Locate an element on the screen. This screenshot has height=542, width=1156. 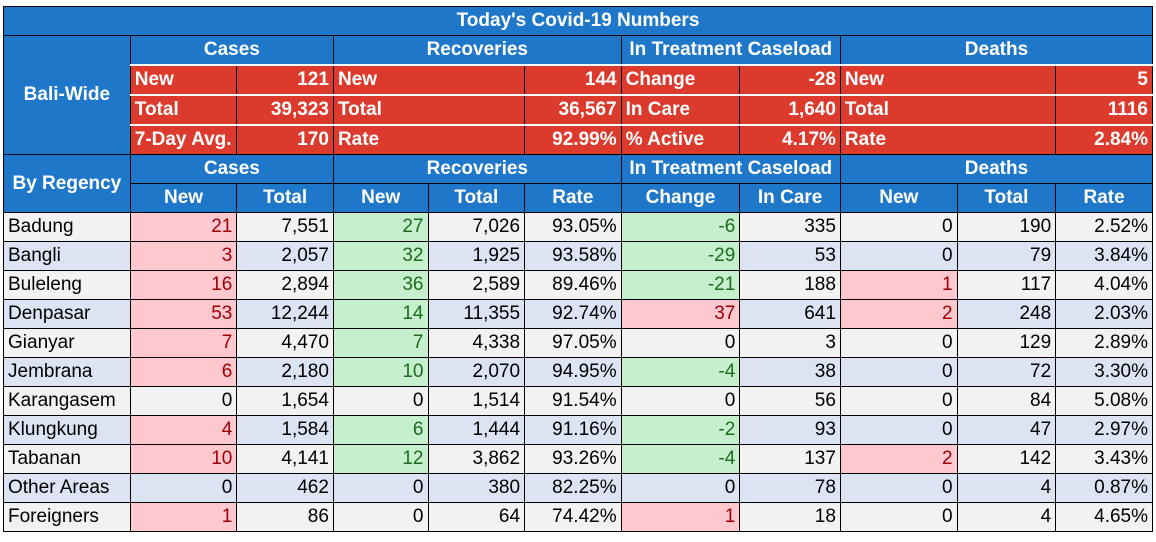
bali-wide-label-cell: Change is located at coordinates (680, 80).